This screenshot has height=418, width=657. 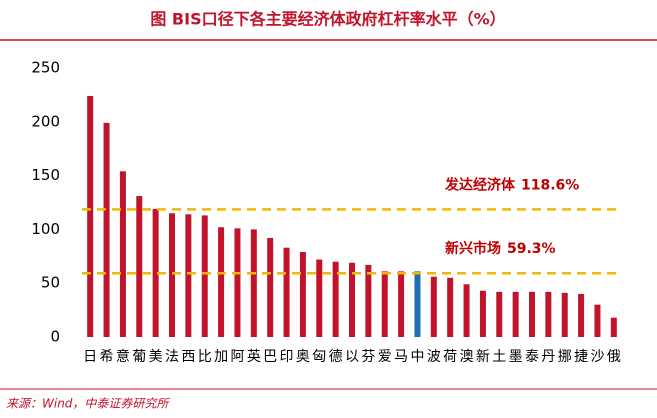 I want to click on y-tick-label: 250, so click(x=45, y=68).